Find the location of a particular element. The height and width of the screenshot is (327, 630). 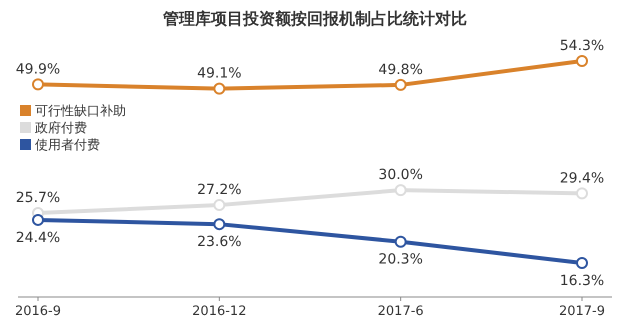

x-tick-label: 2017-6 is located at coordinates (401, 311).